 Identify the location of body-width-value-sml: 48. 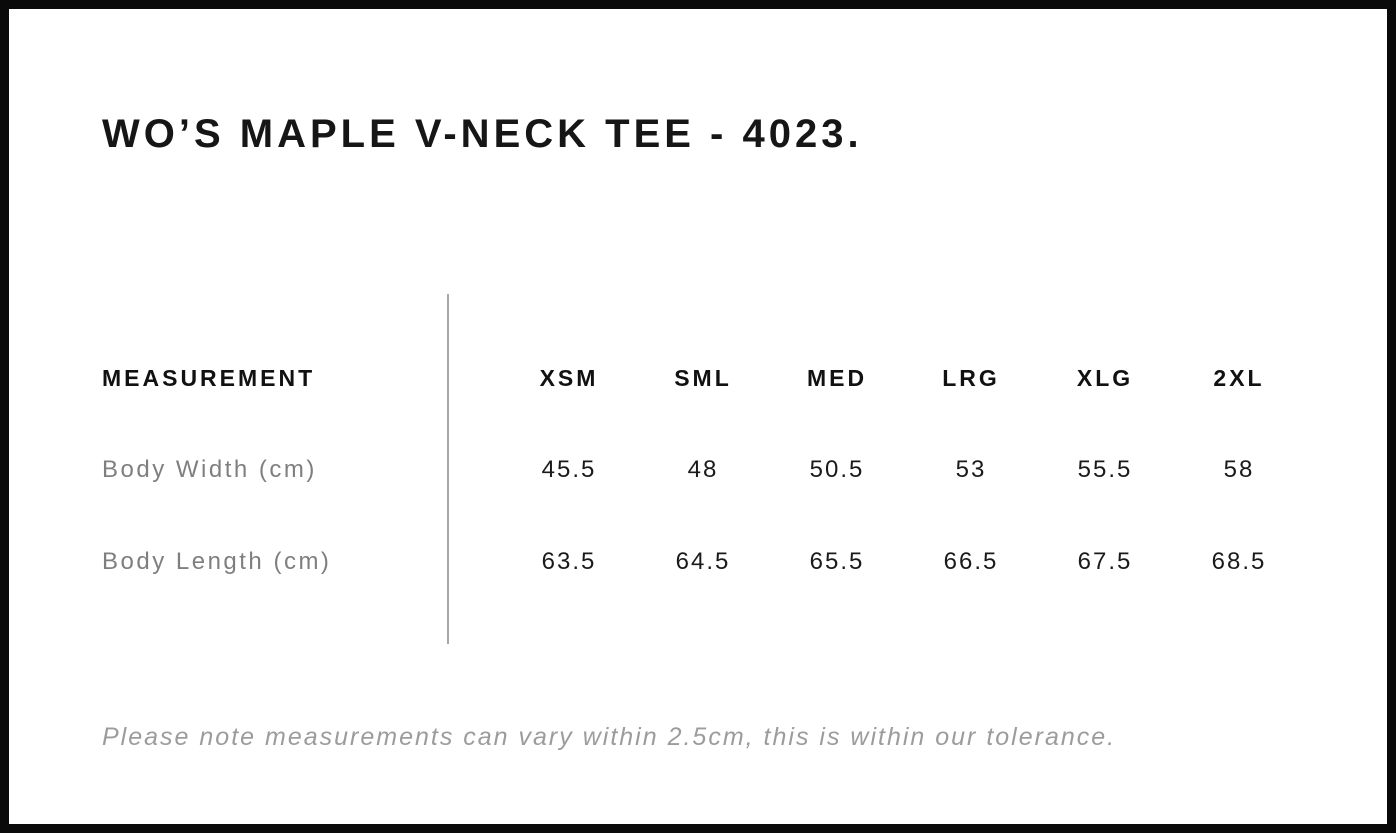
(703, 469).